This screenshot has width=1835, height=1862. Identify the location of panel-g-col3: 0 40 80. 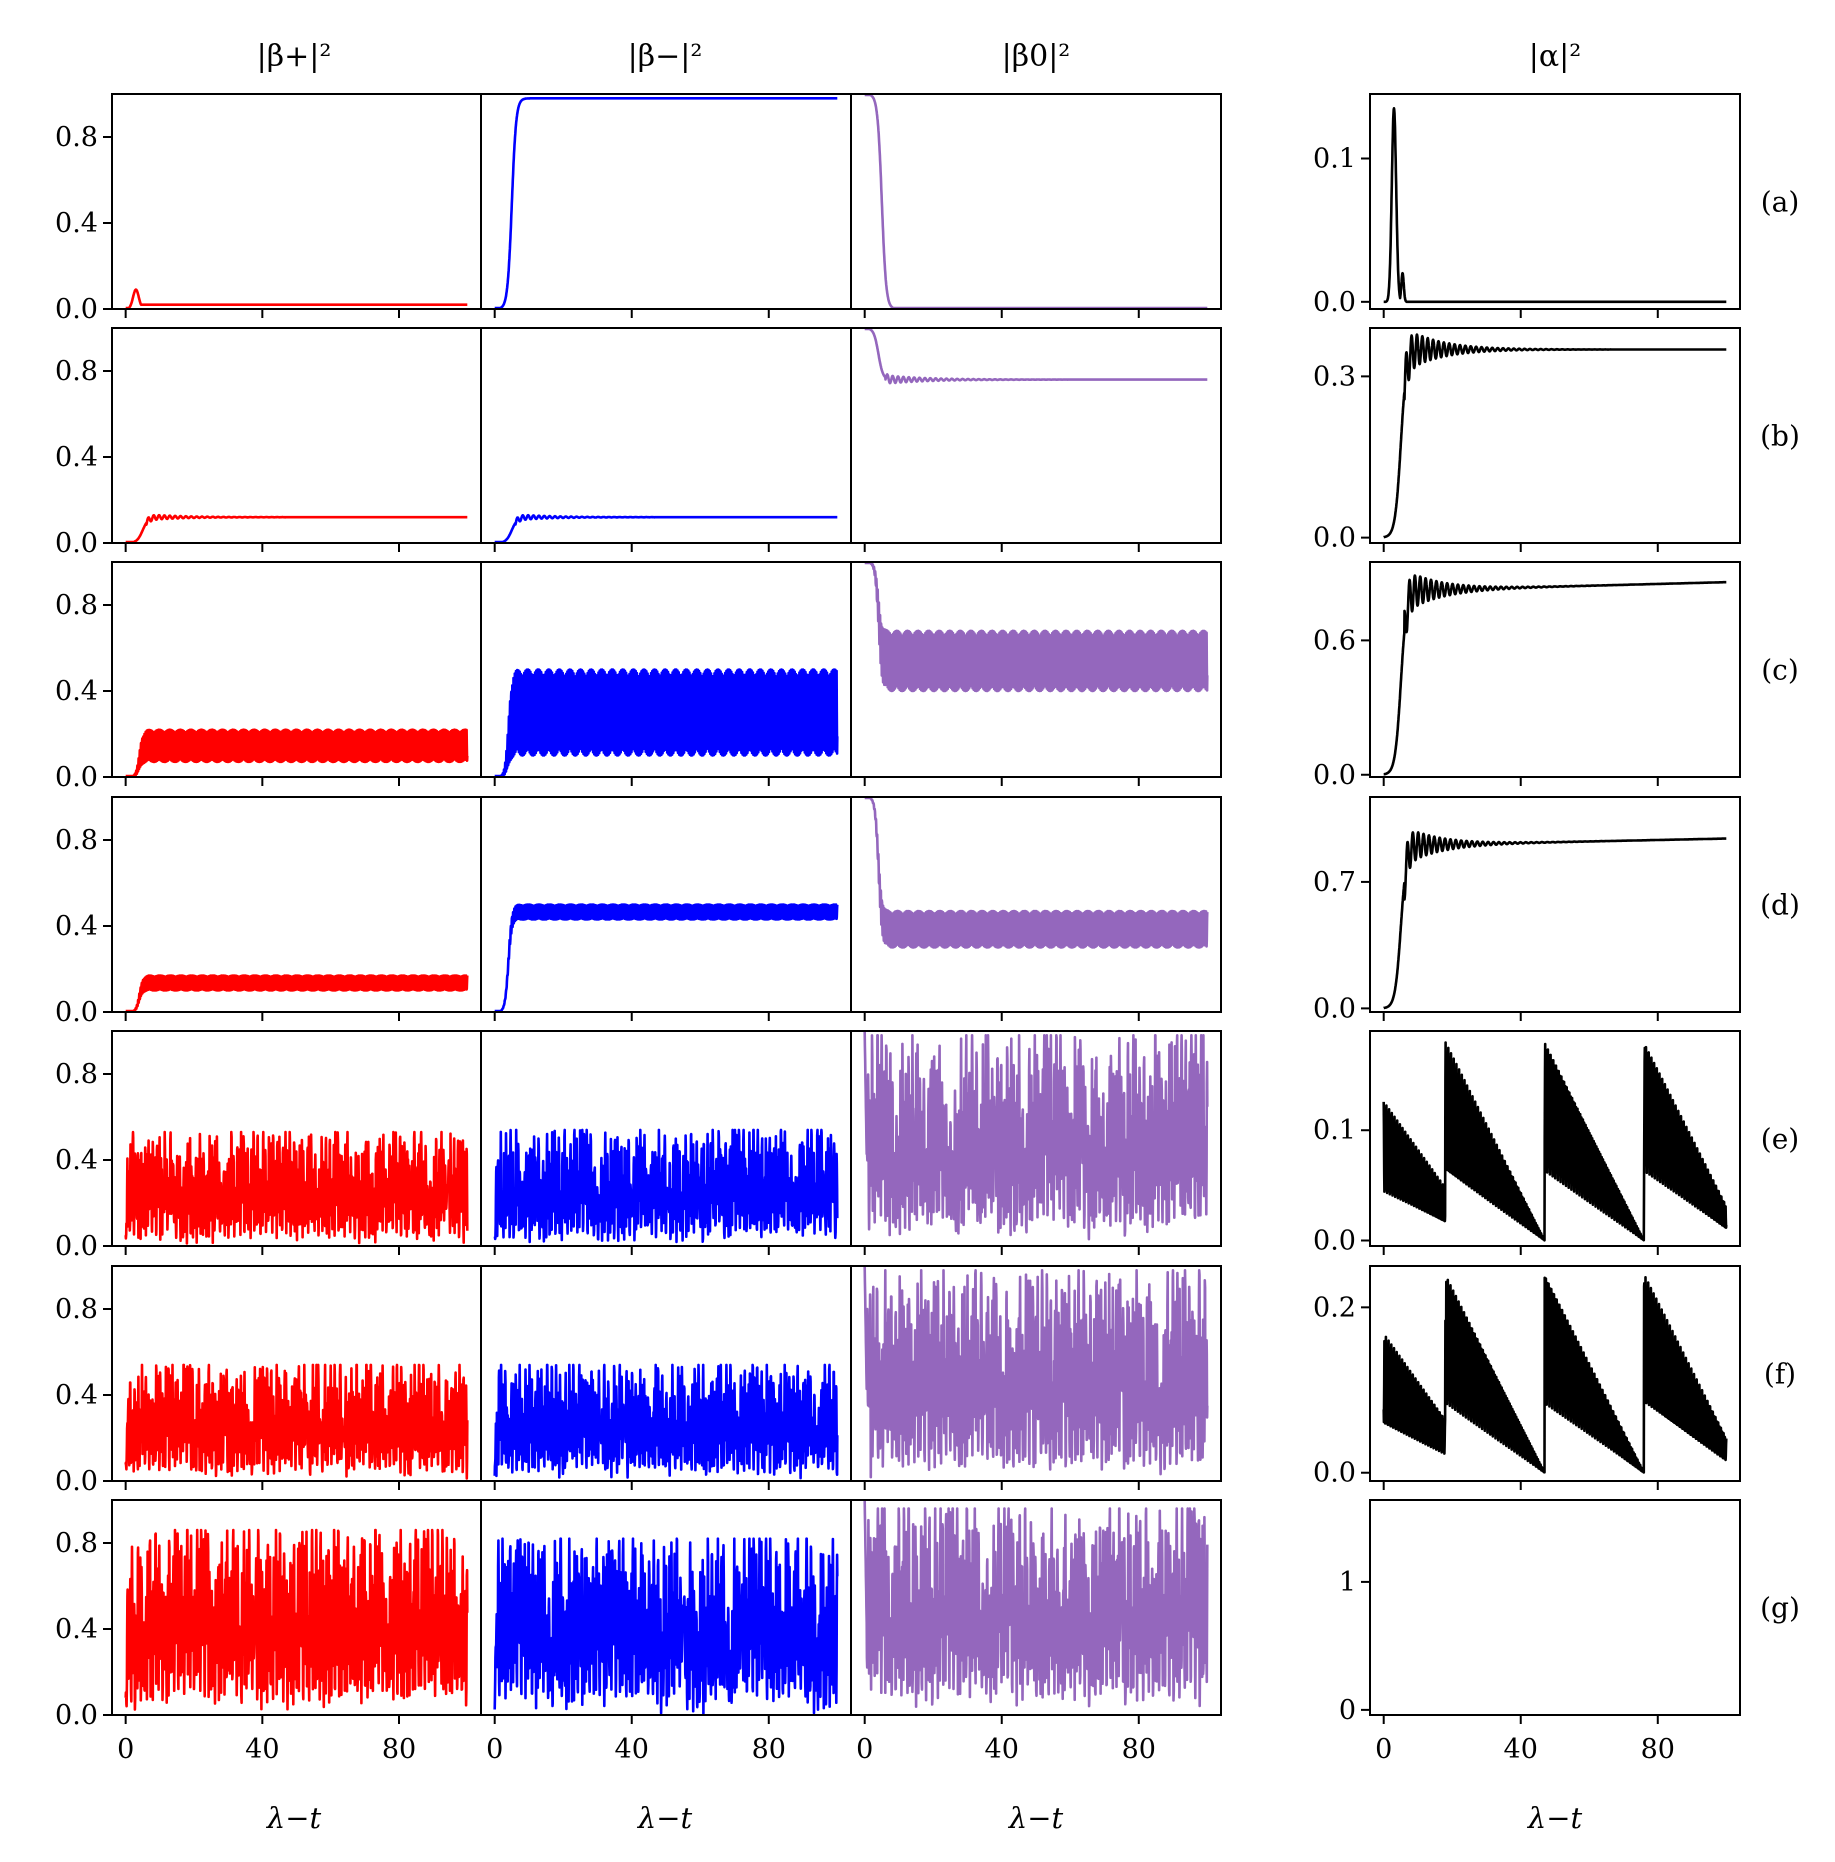
(1036, 1632).